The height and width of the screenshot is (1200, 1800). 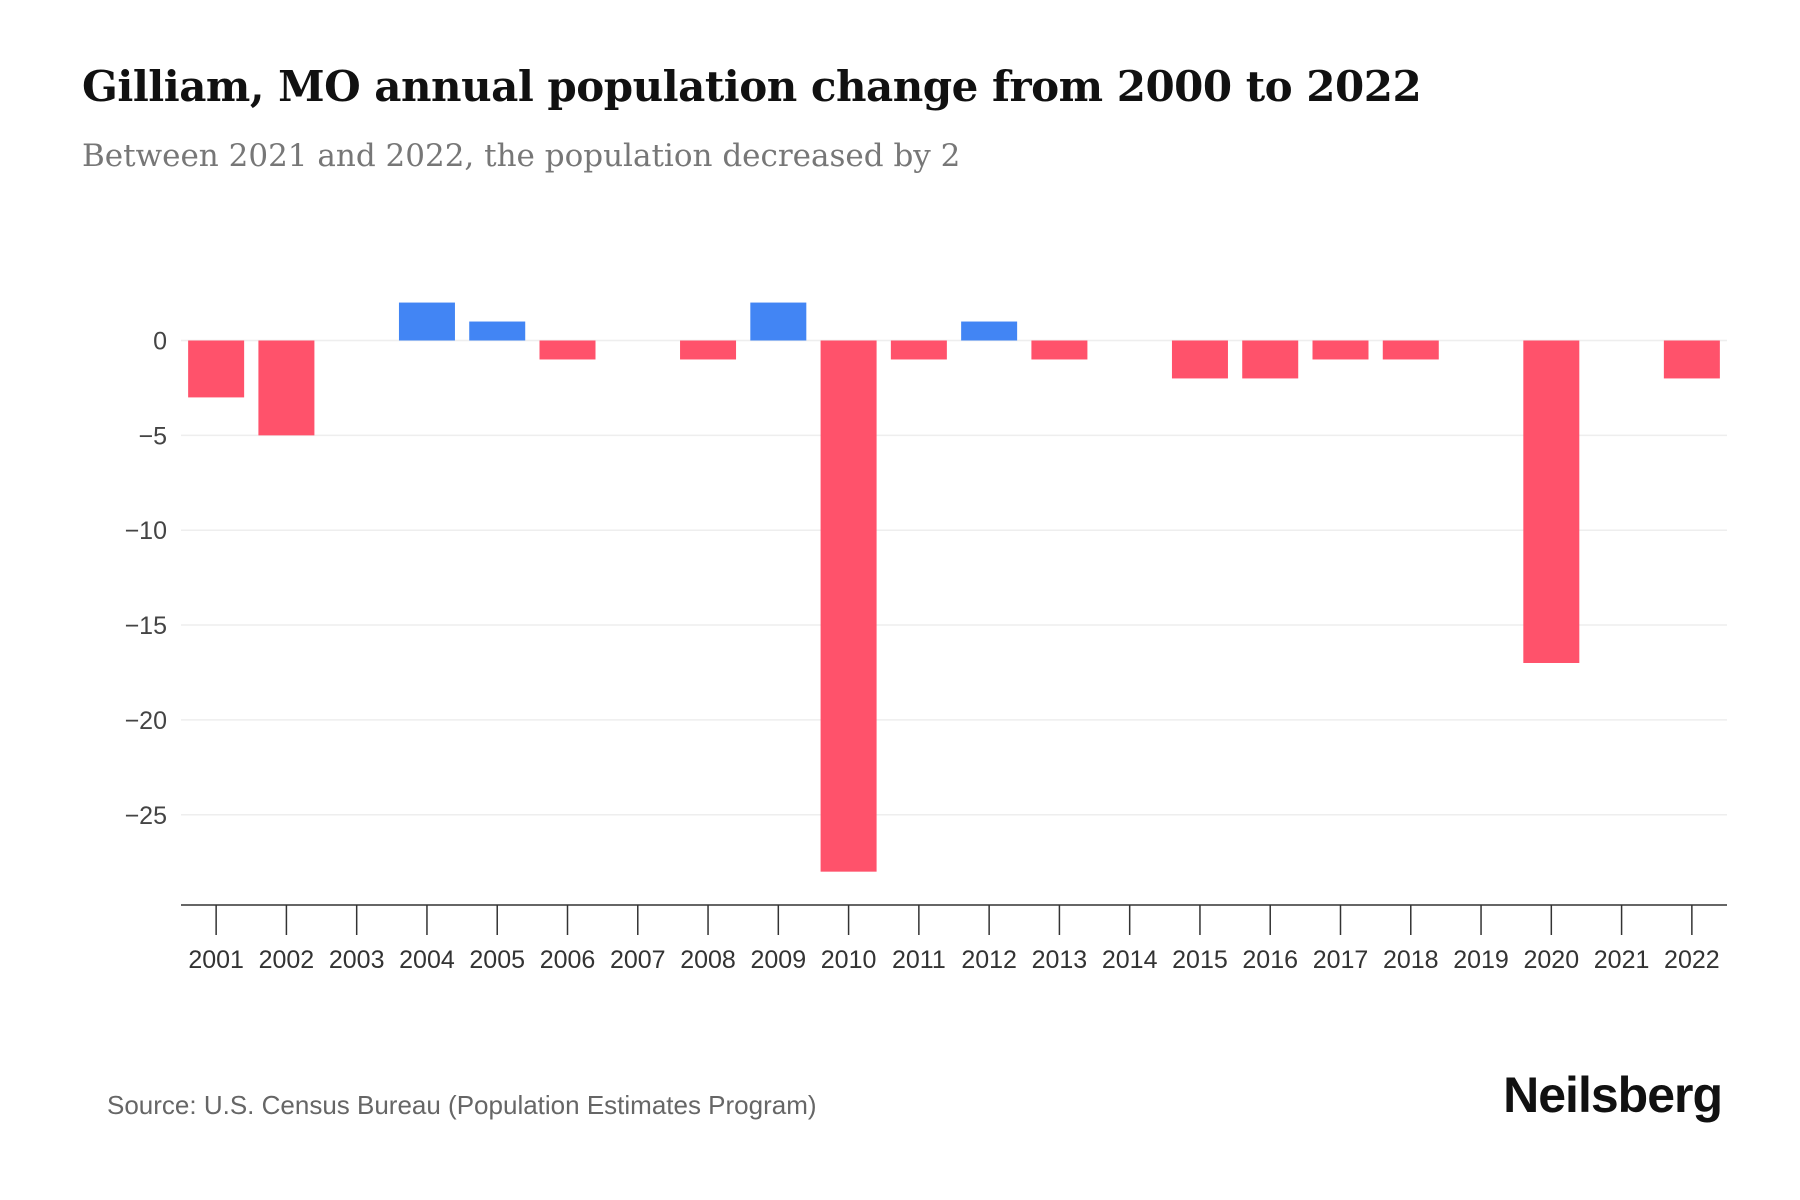 I want to click on y-tick-label: −15, so click(x=146, y=626).